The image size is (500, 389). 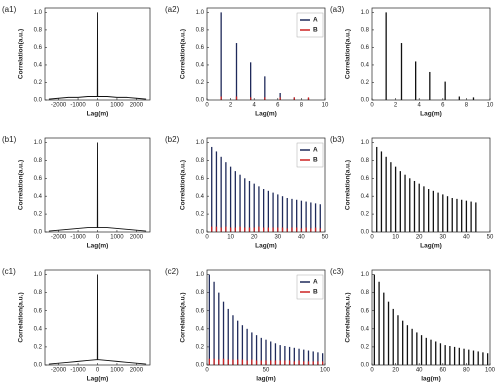 I want to click on panel-label: (a3), so click(x=337, y=9).